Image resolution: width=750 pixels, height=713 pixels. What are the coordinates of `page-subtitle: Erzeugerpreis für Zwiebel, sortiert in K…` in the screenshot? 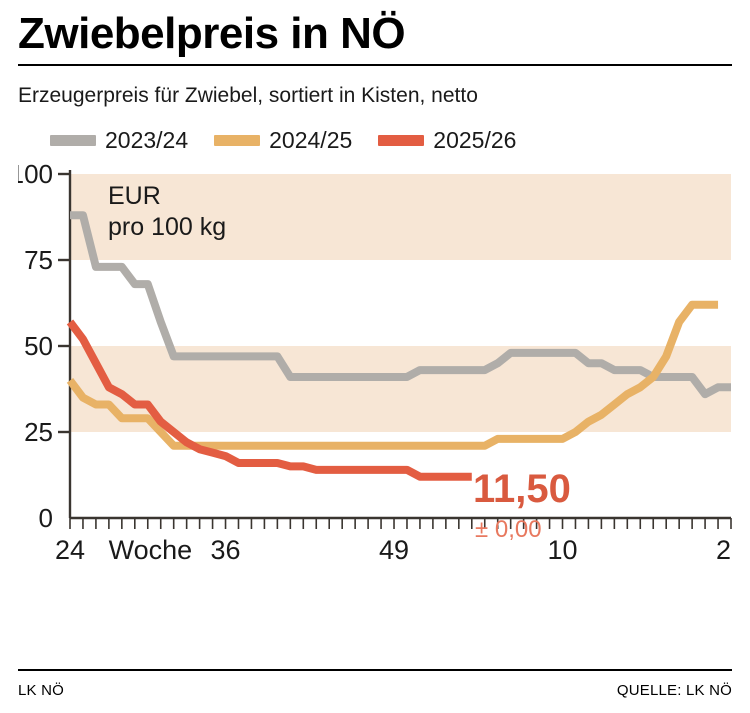 It's located at (248, 95).